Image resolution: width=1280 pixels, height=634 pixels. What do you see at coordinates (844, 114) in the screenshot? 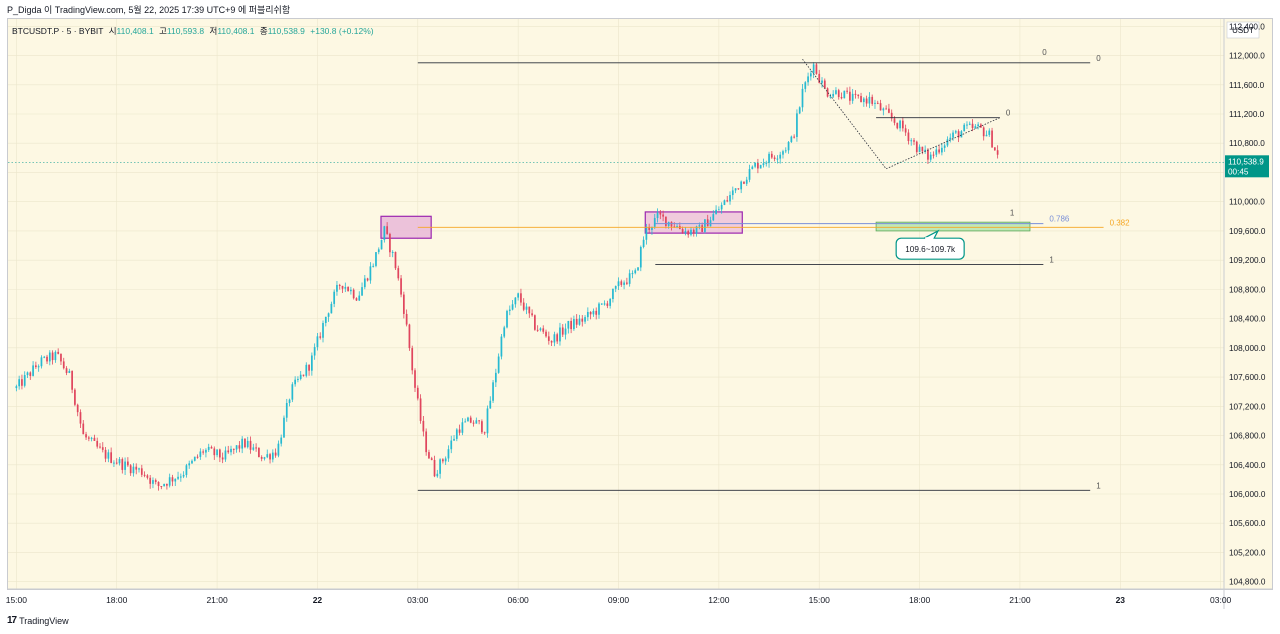
I see `trend-line` at bounding box center [844, 114].